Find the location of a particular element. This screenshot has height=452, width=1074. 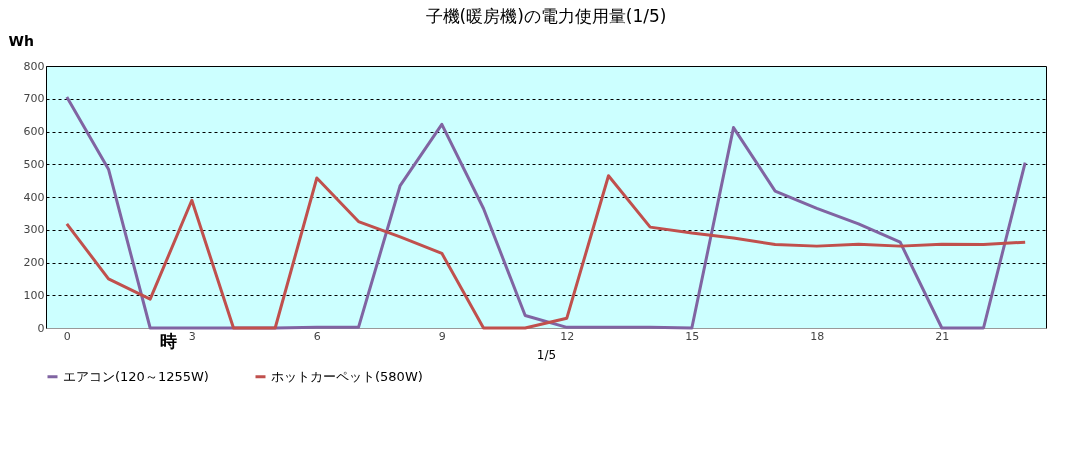

legend-label: エアコン(120～1255W) is located at coordinates (136, 376).